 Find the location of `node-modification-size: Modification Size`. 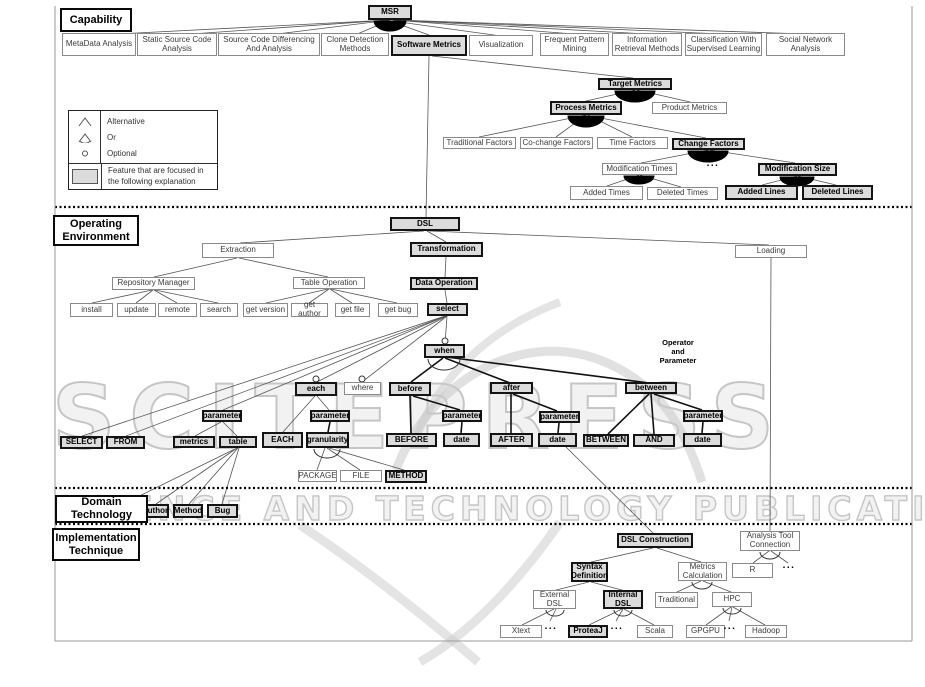

node-modification-size: Modification Size is located at coordinates (797, 169).